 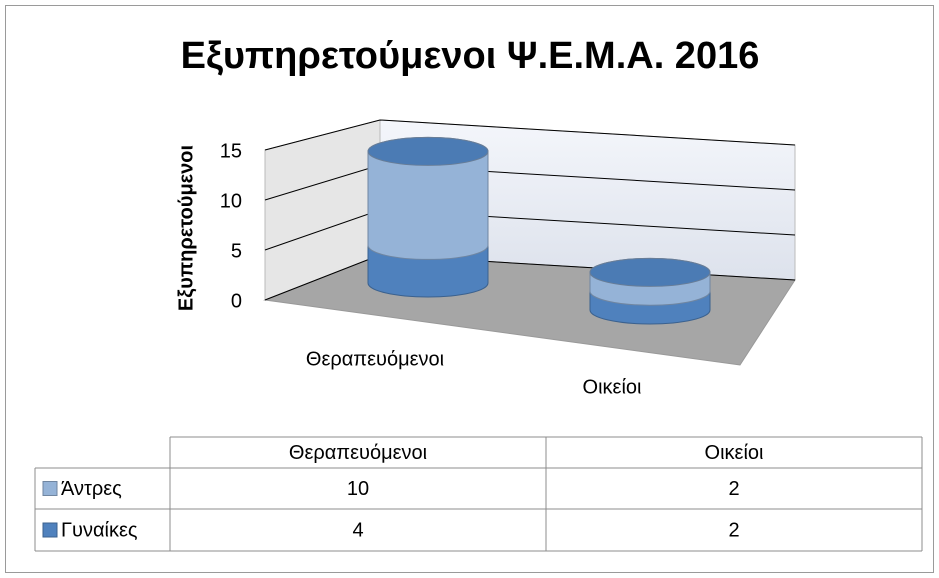 What do you see at coordinates (375, 359) in the screenshot?
I see `x-tick-label: Θεραπευόμενοι` at bounding box center [375, 359].